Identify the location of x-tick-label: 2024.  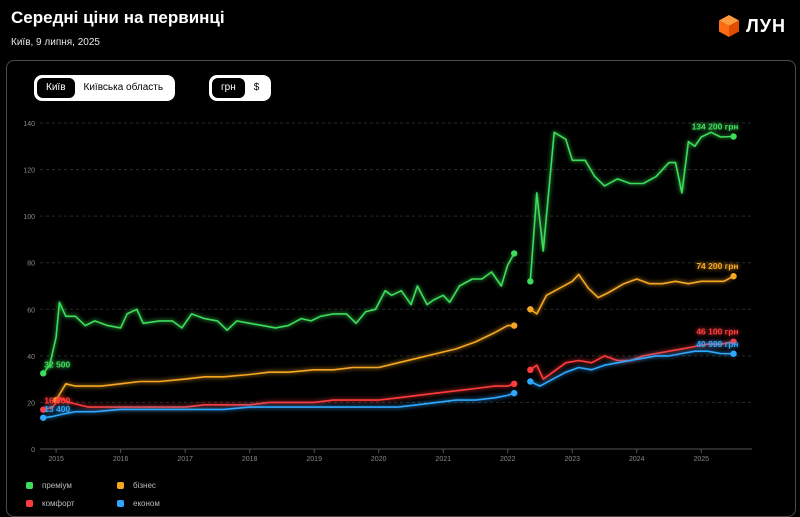
(637, 459).